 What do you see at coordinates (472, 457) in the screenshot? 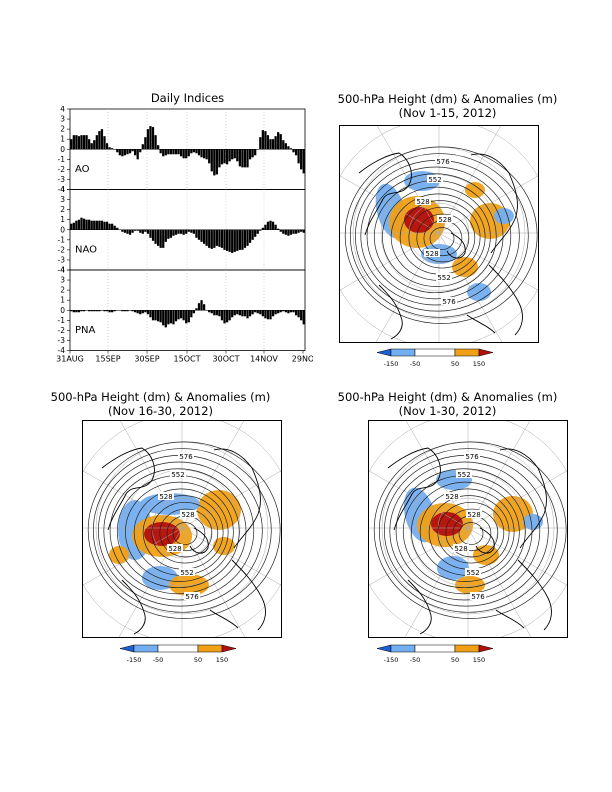
I see `contour-label: 576` at bounding box center [472, 457].